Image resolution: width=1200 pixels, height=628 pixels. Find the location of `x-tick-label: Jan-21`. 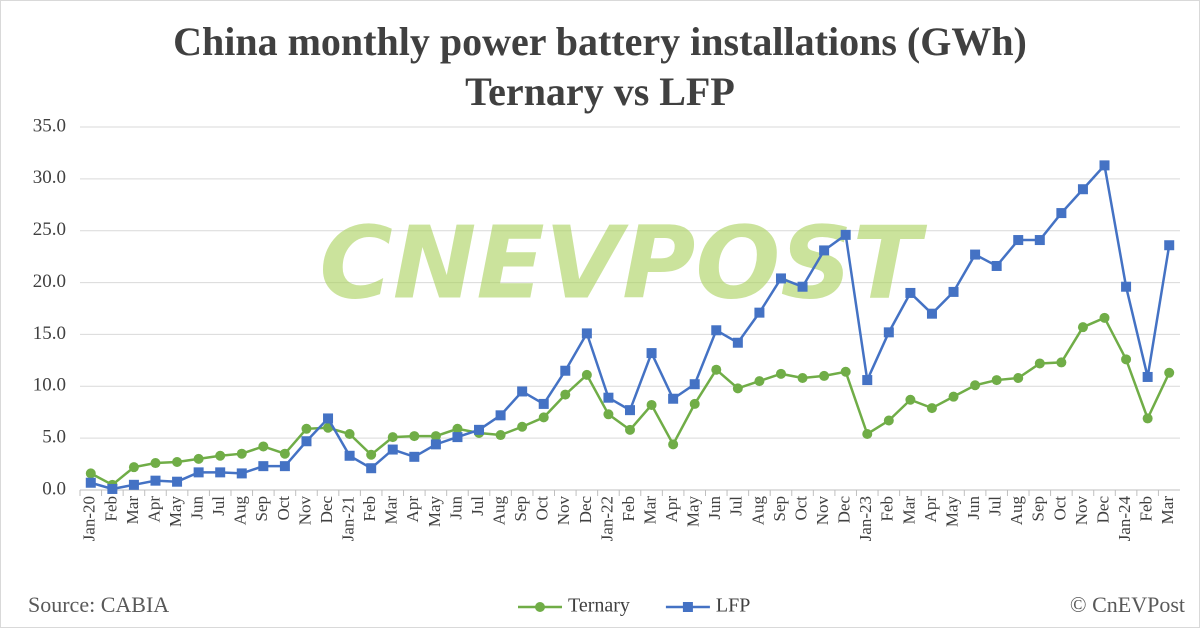

x-tick-label: Jan-21 is located at coordinates (348, 518).